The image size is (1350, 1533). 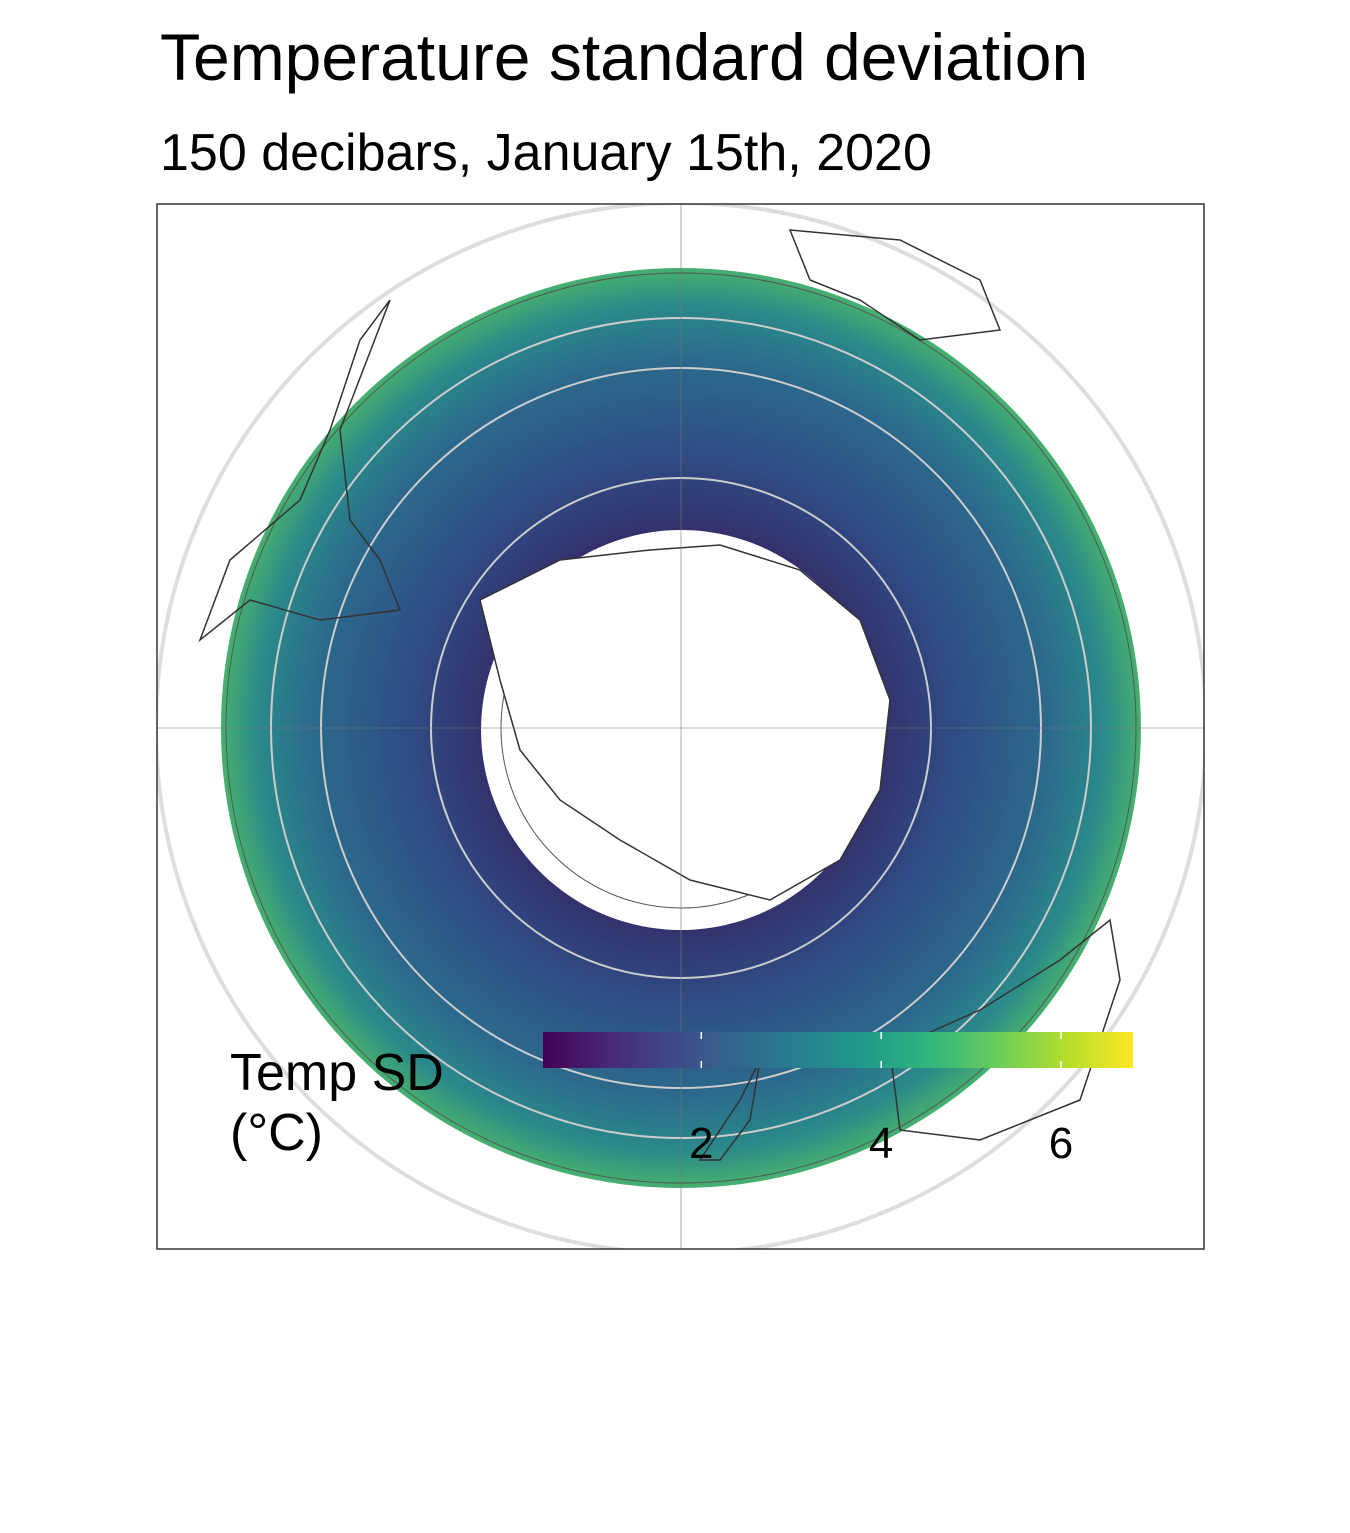 I want to click on colorbar-tick-label: 2, so click(x=701, y=1143).